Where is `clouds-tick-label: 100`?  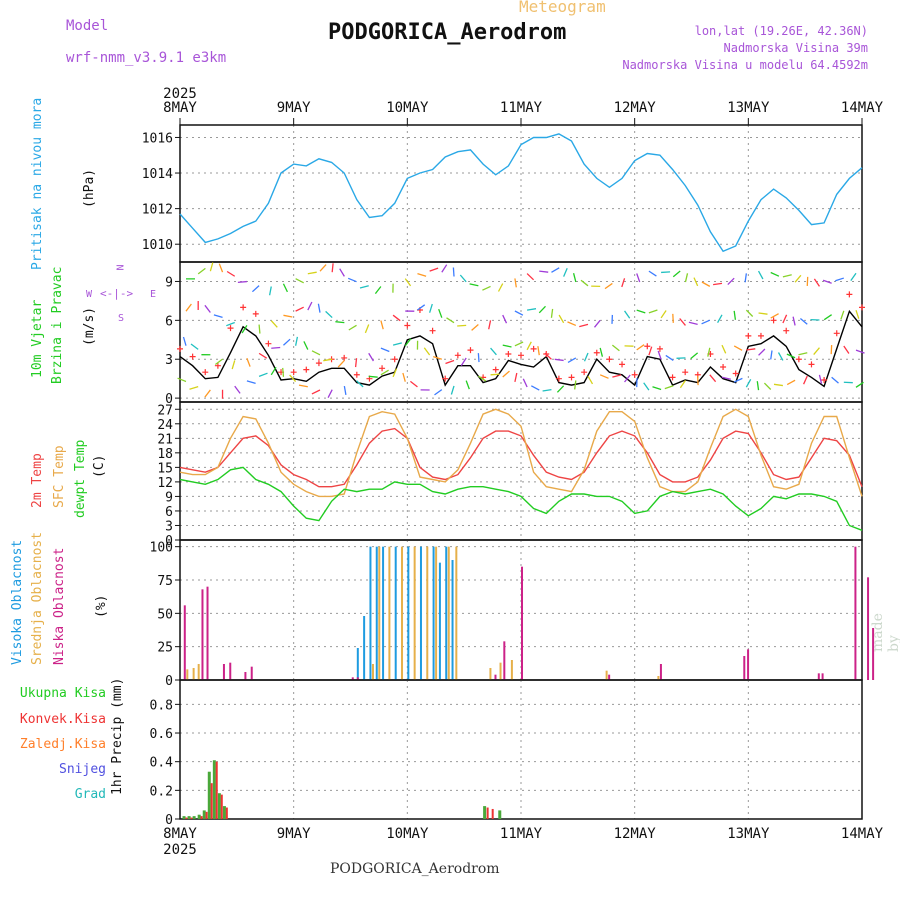 clouds-tick-label: 100 is located at coordinates (161, 548).